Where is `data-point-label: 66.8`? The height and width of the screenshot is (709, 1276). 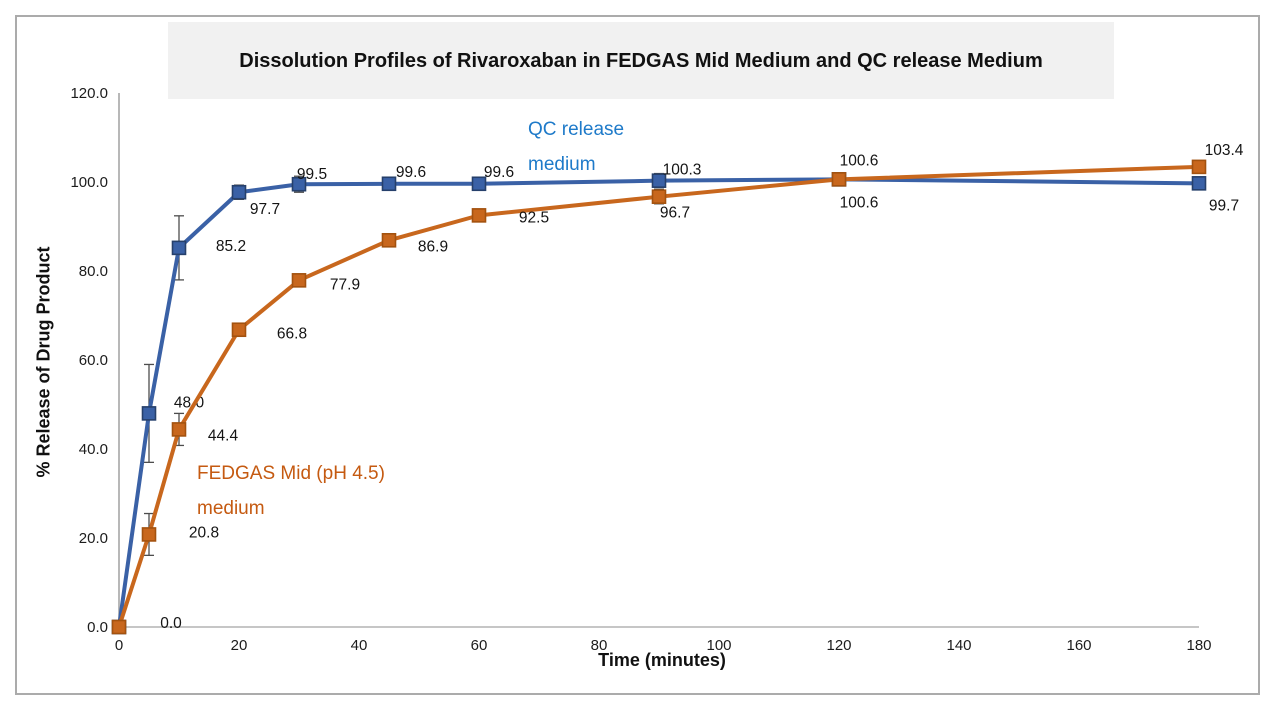
data-point-label: 66.8 is located at coordinates (292, 334).